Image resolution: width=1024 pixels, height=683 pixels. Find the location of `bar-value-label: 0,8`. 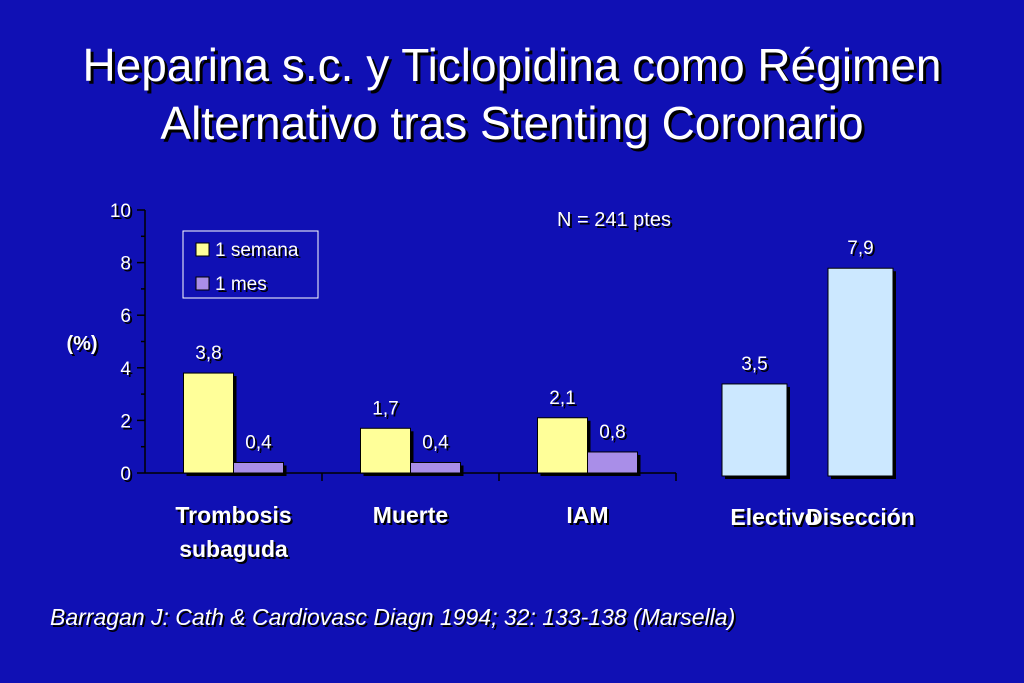

bar-value-label: 0,8 is located at coordinates (612, 432).